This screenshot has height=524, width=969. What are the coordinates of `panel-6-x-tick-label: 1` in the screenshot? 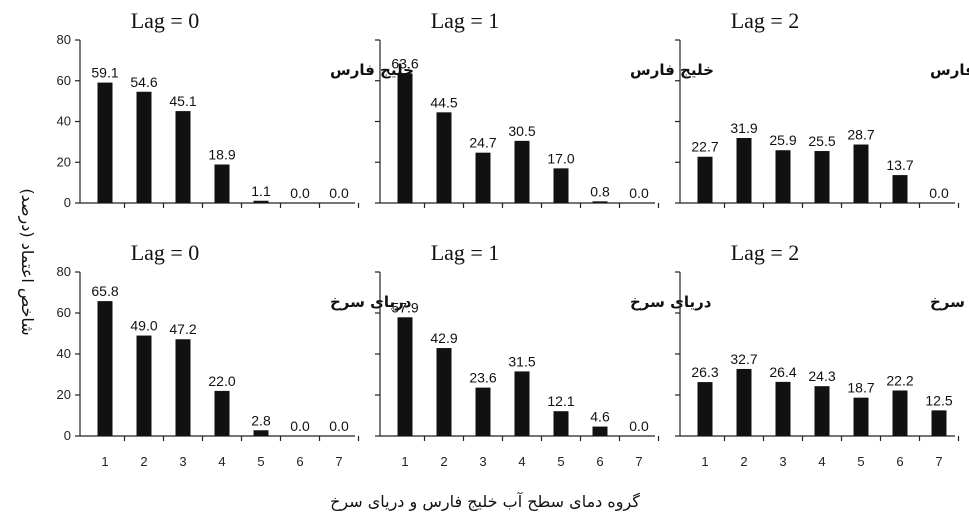 It's located at (704, 461).